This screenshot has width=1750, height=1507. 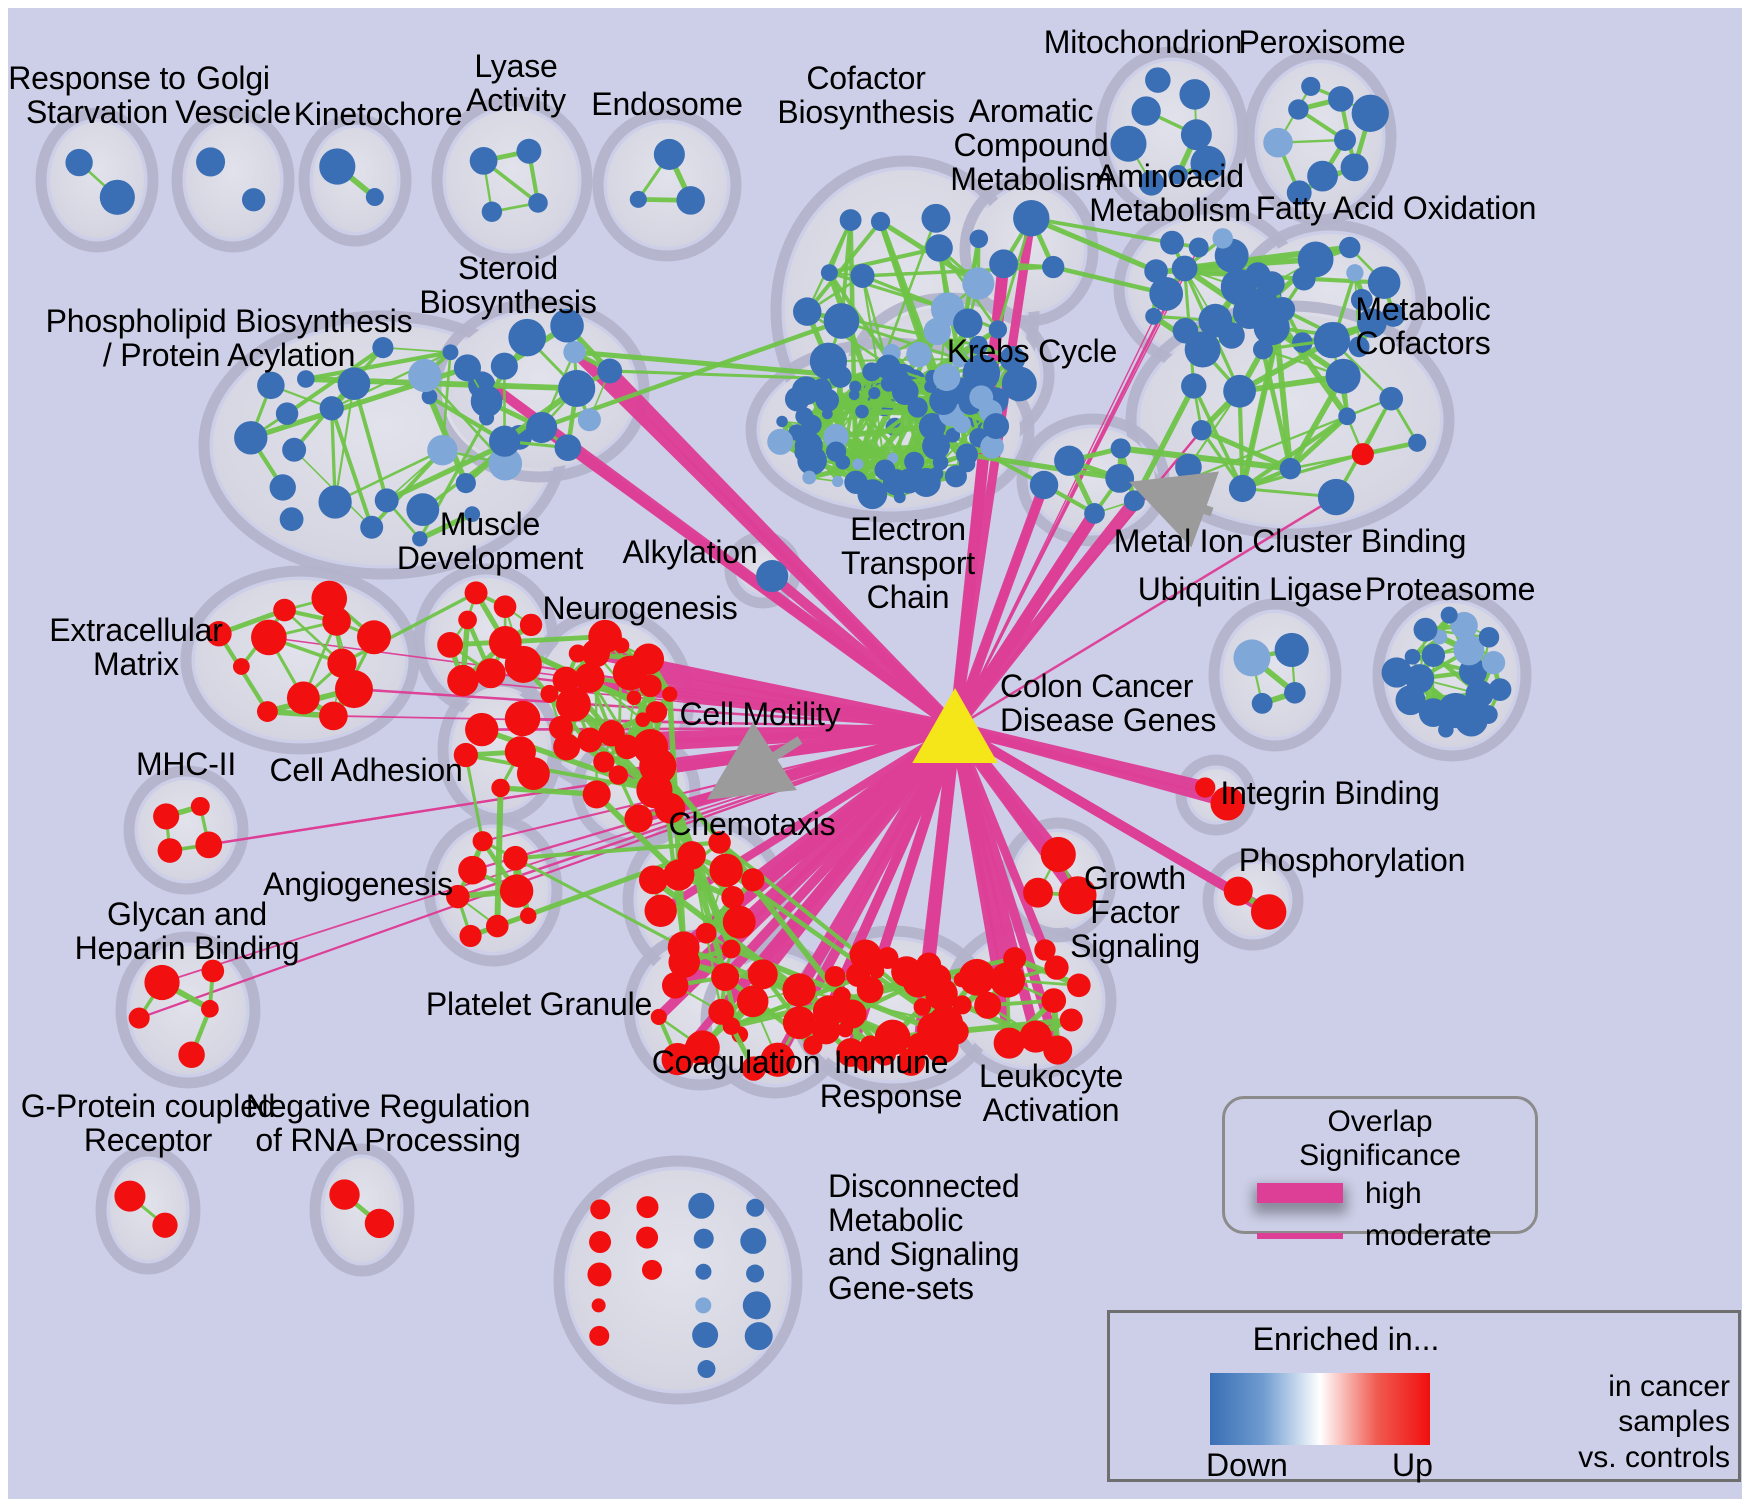 I want to click on legend-up-label: Up, so click(x=1412, y=1465).